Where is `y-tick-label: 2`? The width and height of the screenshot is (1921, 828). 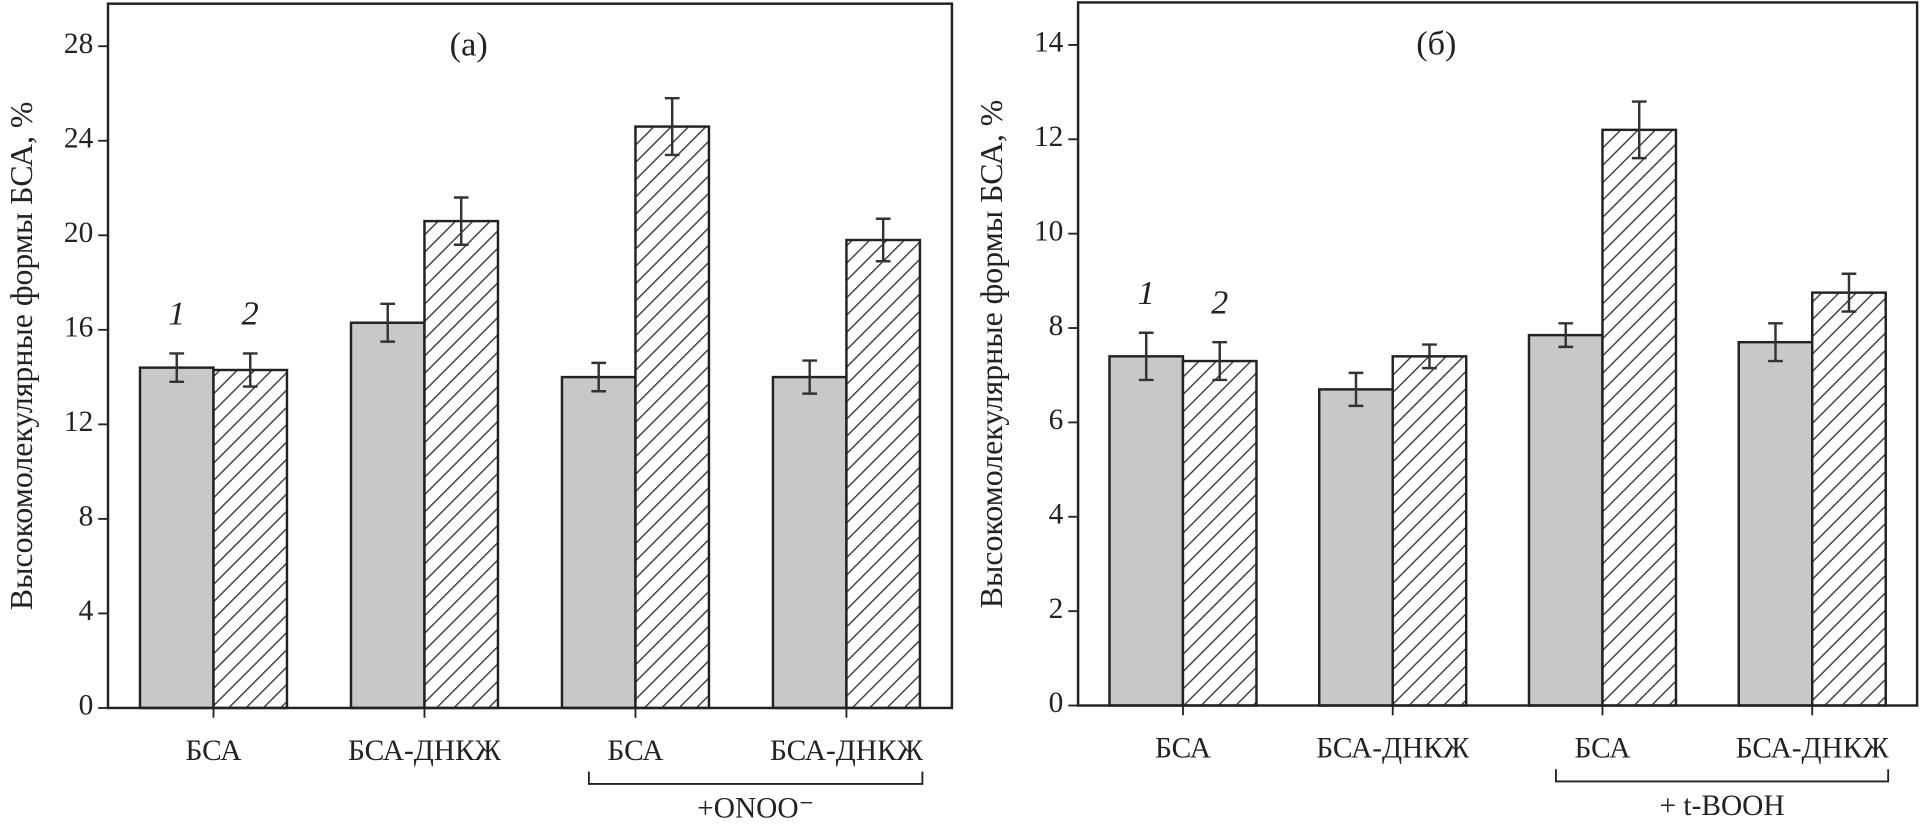
y-tick-label: 2 is located at coordinates (1056, 609).